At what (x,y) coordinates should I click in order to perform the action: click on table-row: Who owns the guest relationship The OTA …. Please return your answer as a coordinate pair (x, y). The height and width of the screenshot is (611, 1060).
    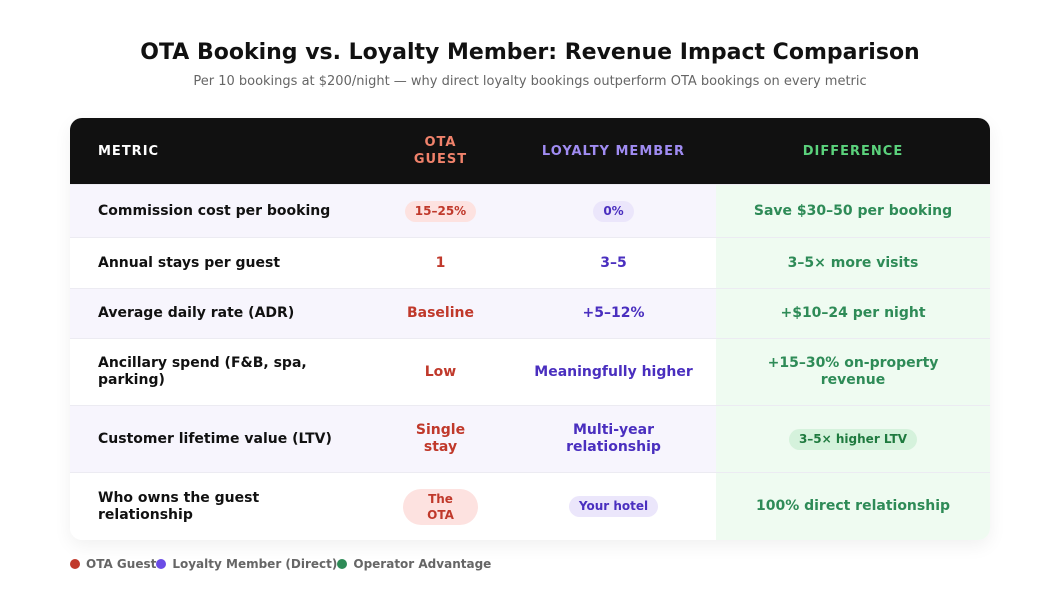
    Looking at the image, I should click on (530, 506).